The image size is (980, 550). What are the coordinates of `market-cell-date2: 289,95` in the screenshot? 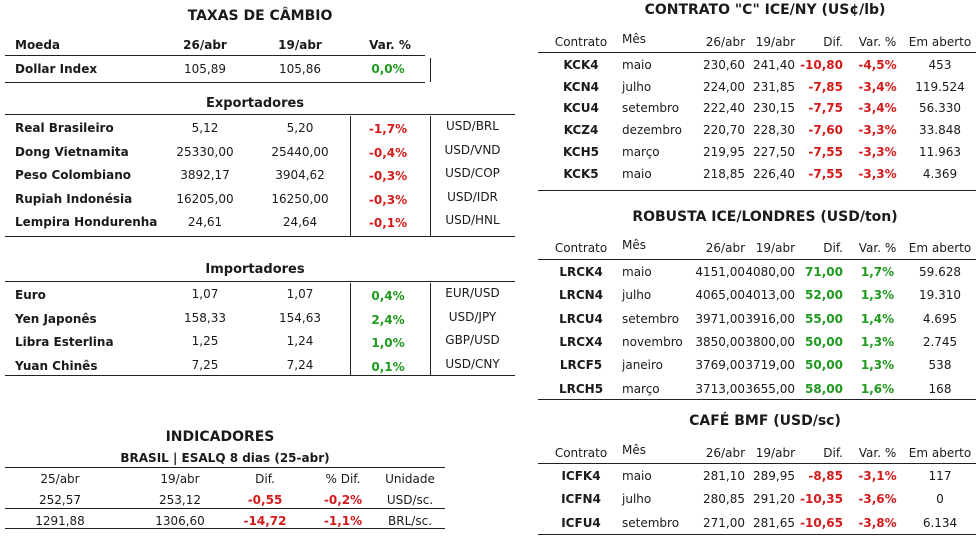 It's located at (774, 476).